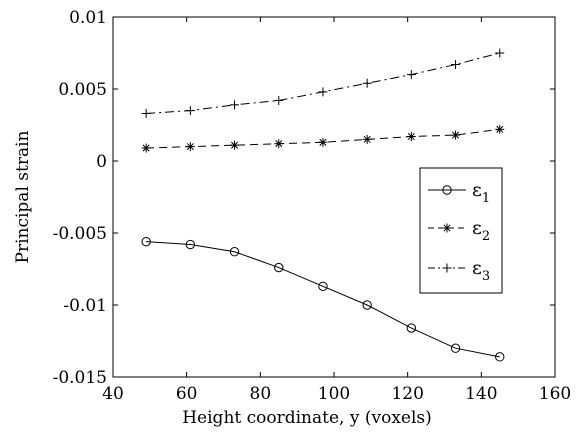 The height and width of the screenshot is (436, 578). Describe the element at coordinates (187, 394) in the screenshot. I see `x-tick-label: 60` at that location.